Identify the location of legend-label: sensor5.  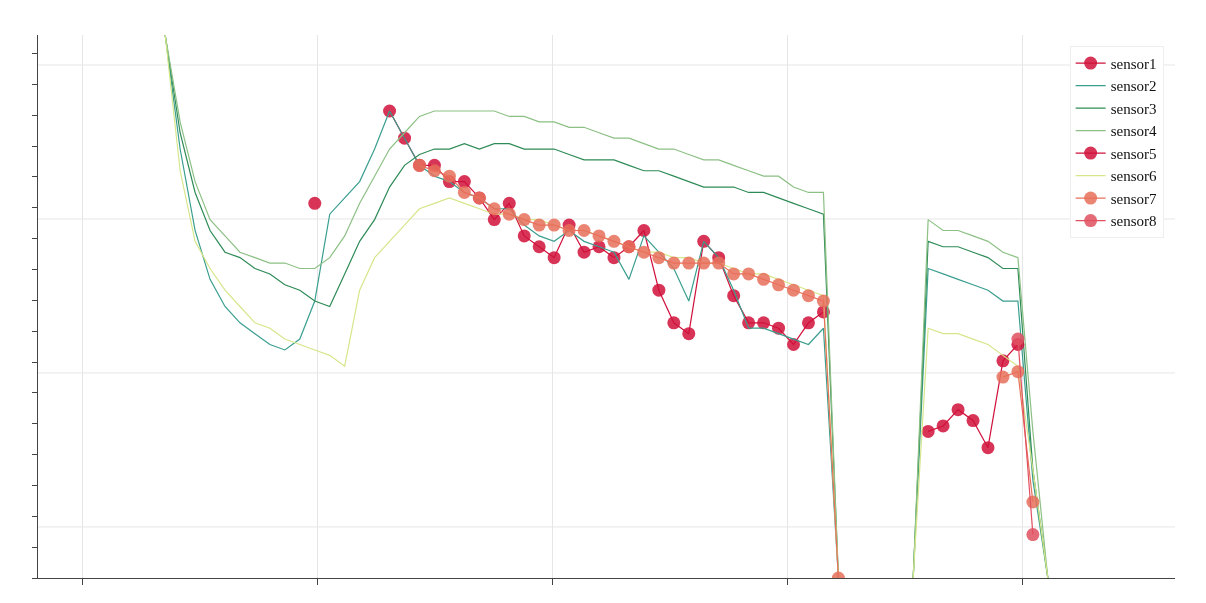
(1133, 153).